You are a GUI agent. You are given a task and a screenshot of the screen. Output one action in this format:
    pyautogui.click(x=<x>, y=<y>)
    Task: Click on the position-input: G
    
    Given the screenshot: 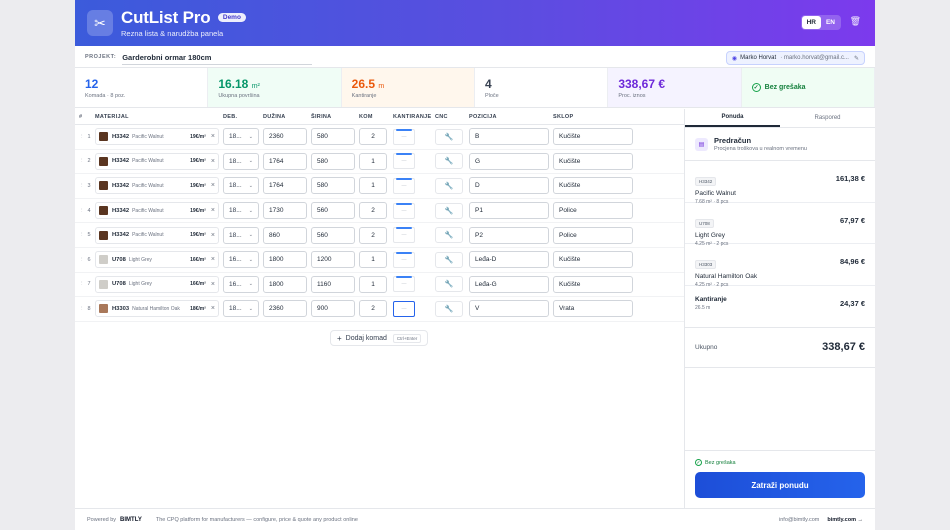 What is the action you would take?
    pyautogui.click(x=509, y=161)
    